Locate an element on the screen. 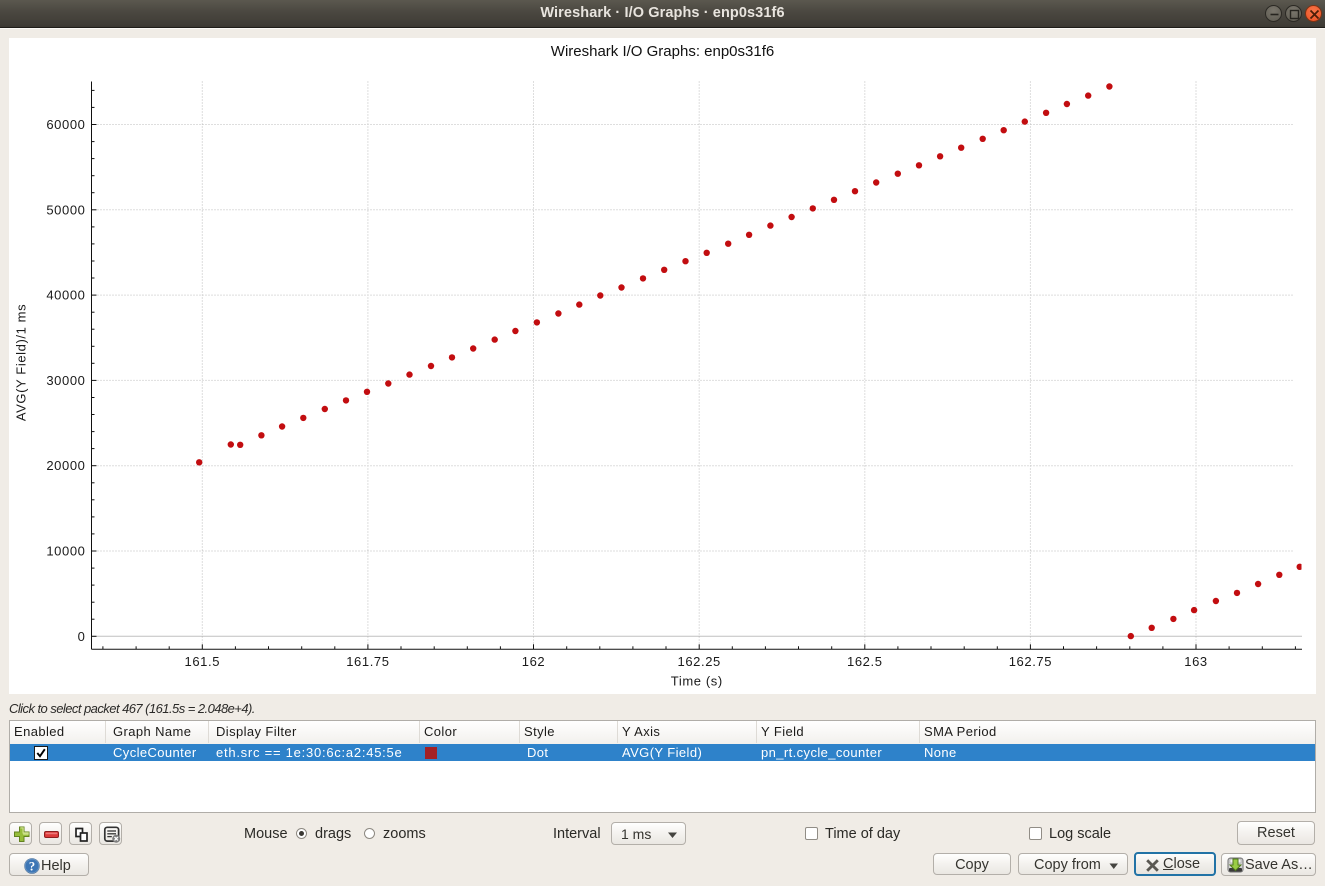  svg-text: 50000 is located at coordinates (65, 209).